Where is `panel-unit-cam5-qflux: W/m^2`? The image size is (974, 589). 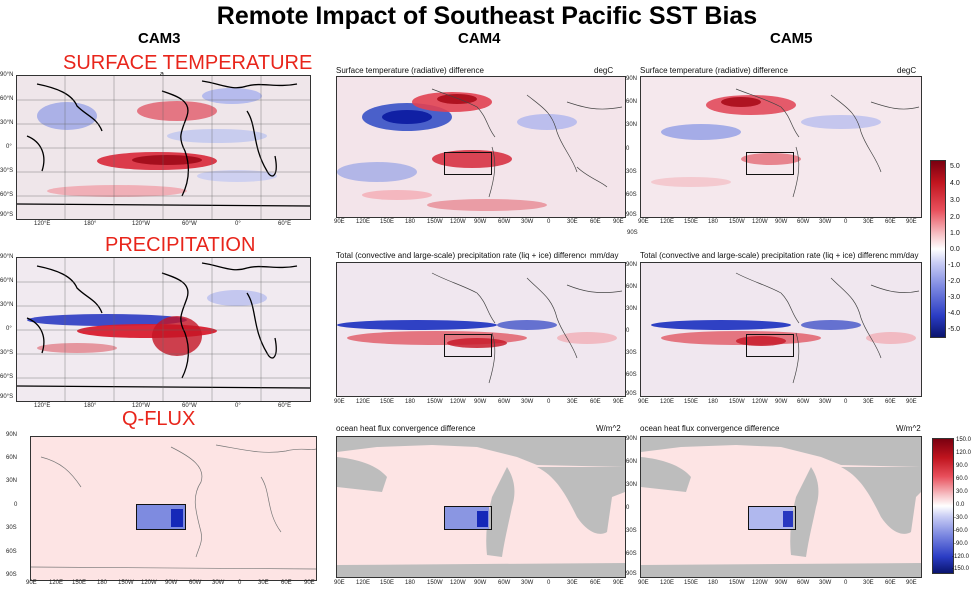 panel-unit-cam5-qflux: W/m^2 is located at coordinates (908, 428).